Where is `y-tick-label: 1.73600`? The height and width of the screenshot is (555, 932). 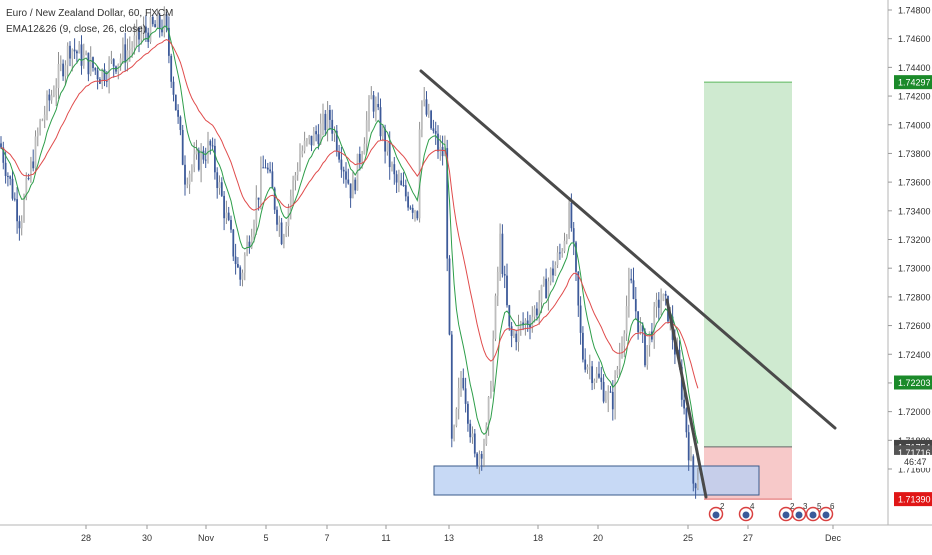
y-tick-label: 1.73600 is located at coordinates (914, 183).